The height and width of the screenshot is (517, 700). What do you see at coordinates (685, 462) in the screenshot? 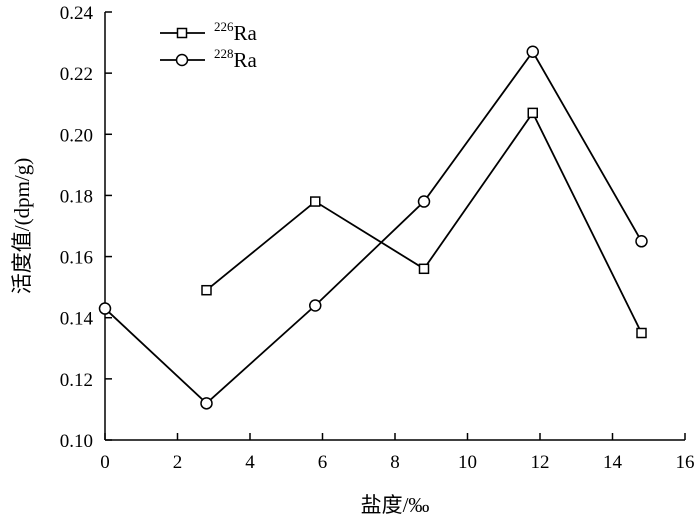
I see `x-tick-label: 16` at bounding box center [685, 462].